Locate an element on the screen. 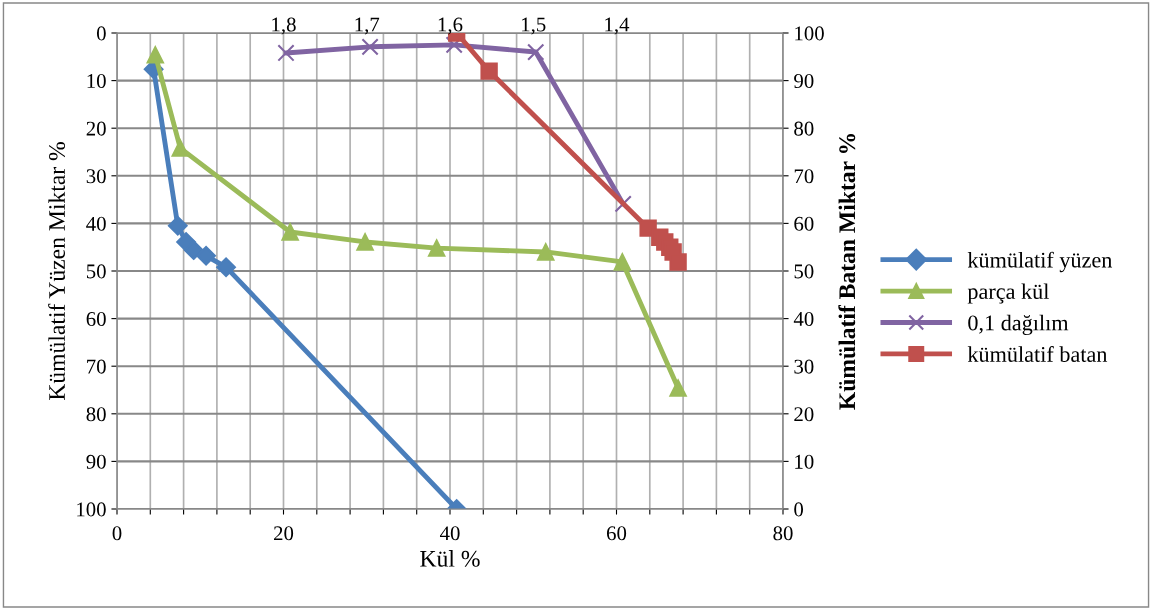 This screenshot has height=610, width=1152. x2-tick-label: 1,6 is located at coordinates (450, 26).